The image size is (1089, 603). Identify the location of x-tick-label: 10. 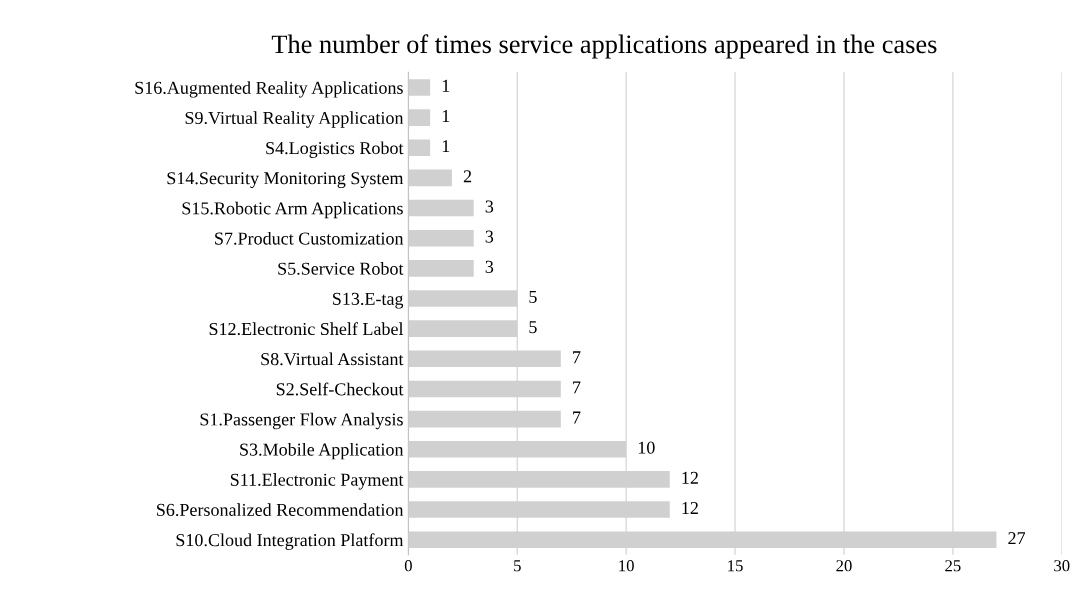
(626, 566).